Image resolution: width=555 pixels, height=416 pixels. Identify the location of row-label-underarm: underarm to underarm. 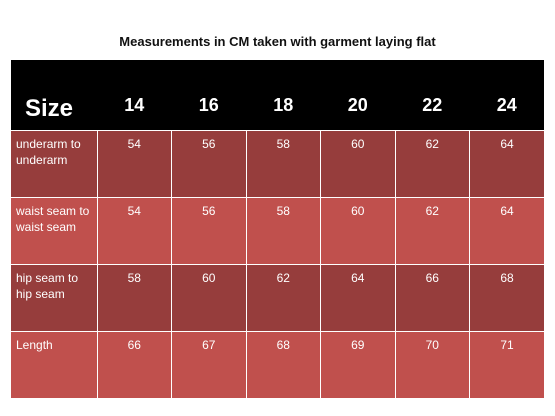
(54, 163).